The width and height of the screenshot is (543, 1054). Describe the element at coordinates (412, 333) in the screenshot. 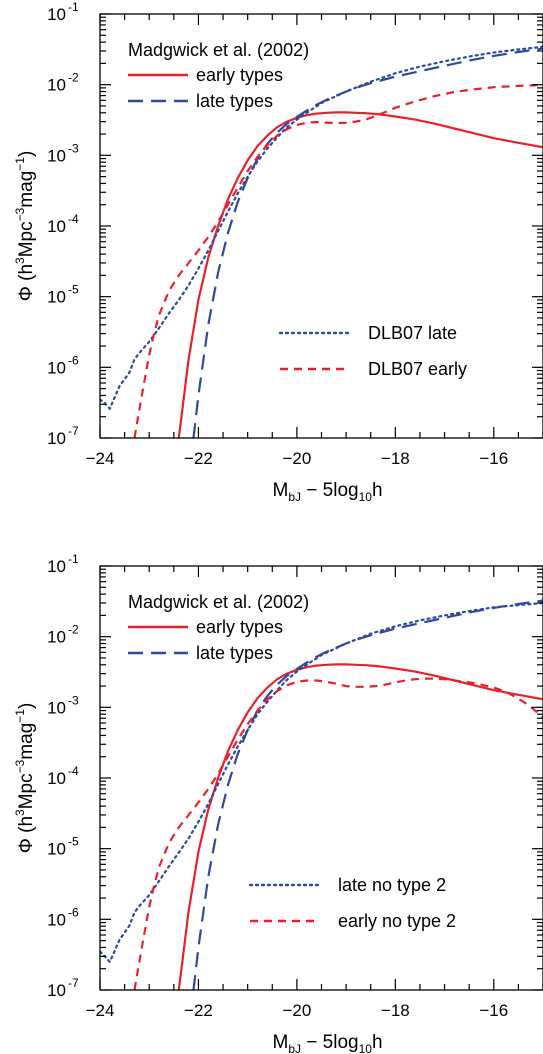

I see `legend-label: DLB07 late` at that location.